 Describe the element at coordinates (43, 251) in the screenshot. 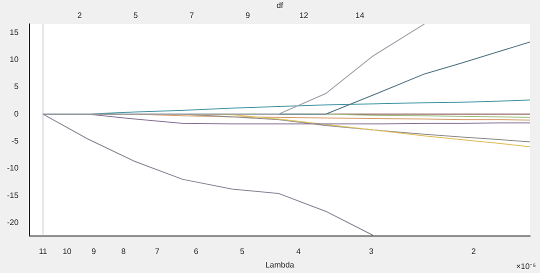

I see `x-tick-label: 11` at that location.